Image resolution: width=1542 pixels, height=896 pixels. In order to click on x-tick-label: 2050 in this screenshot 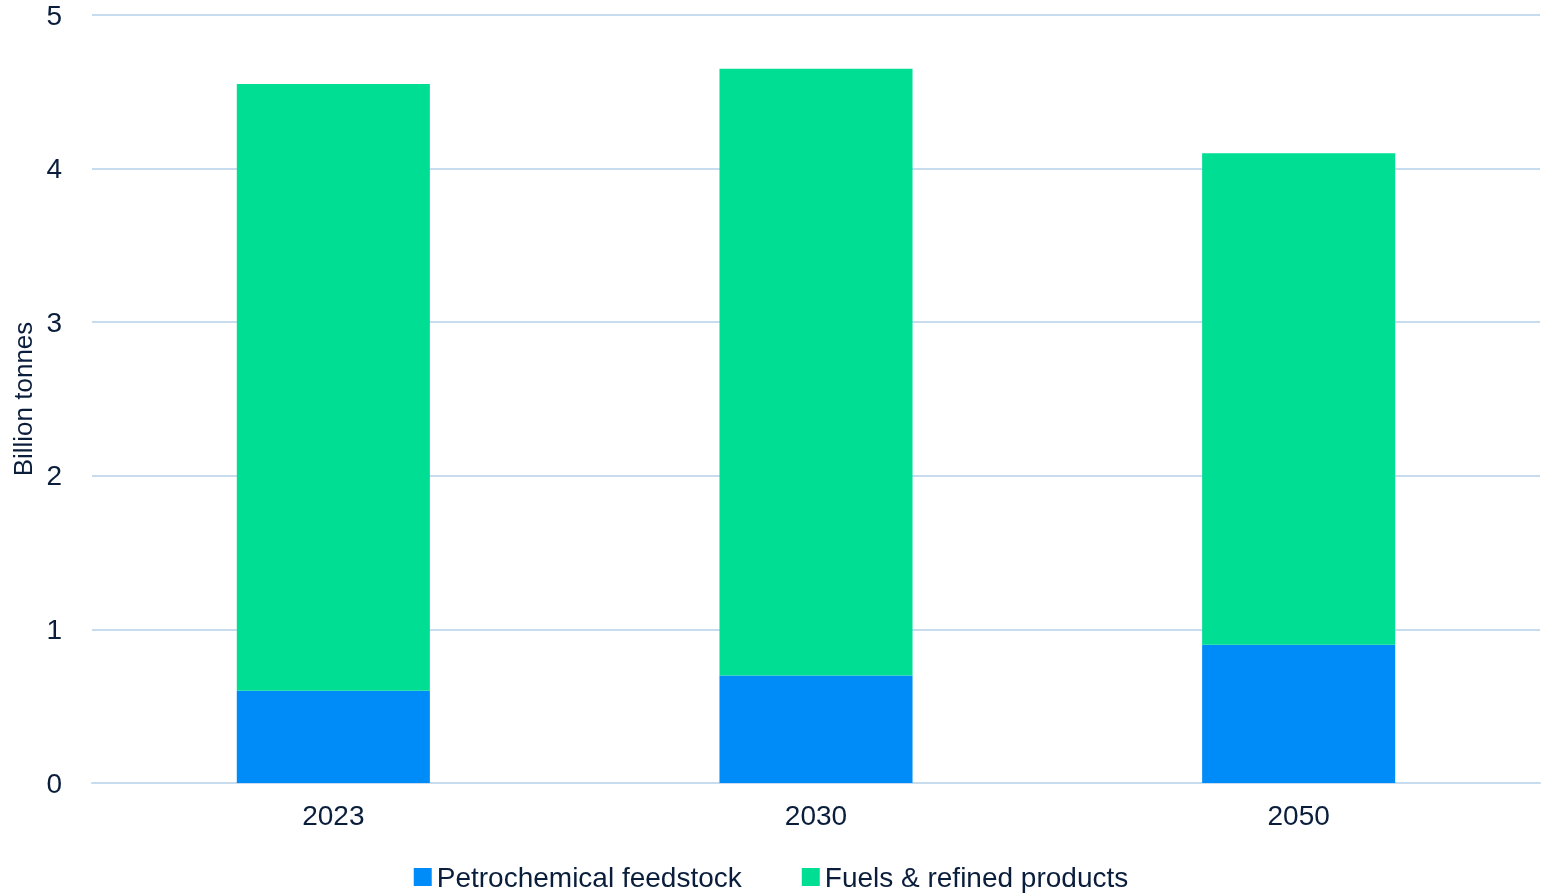, I will do `click(1298, 815)`.